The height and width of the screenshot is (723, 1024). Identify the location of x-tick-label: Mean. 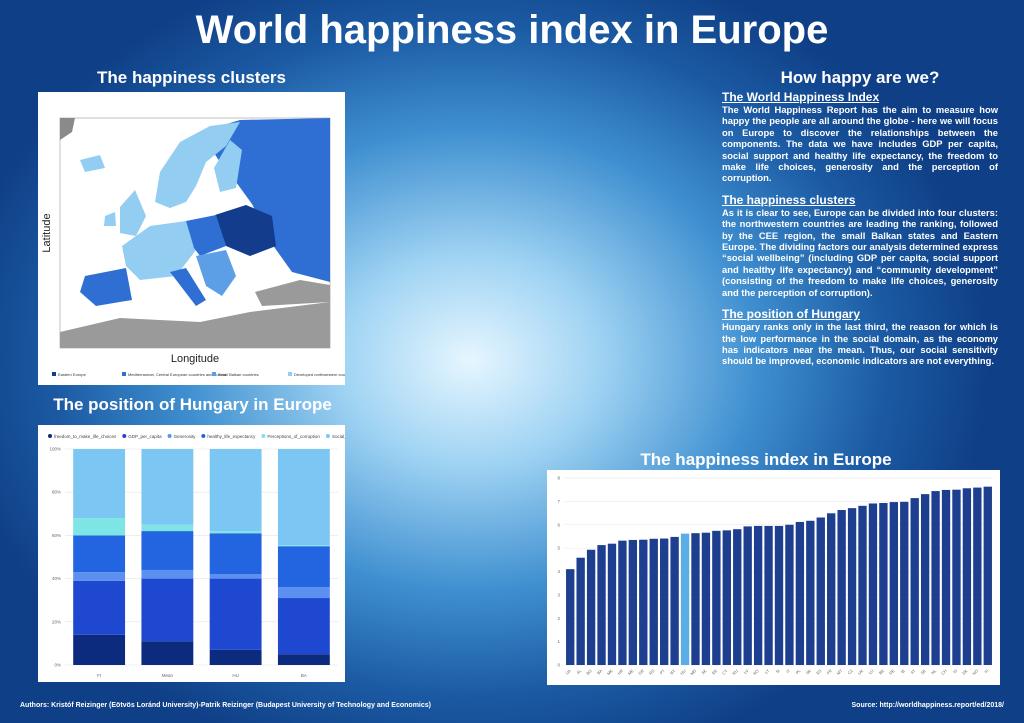
(168, 675).